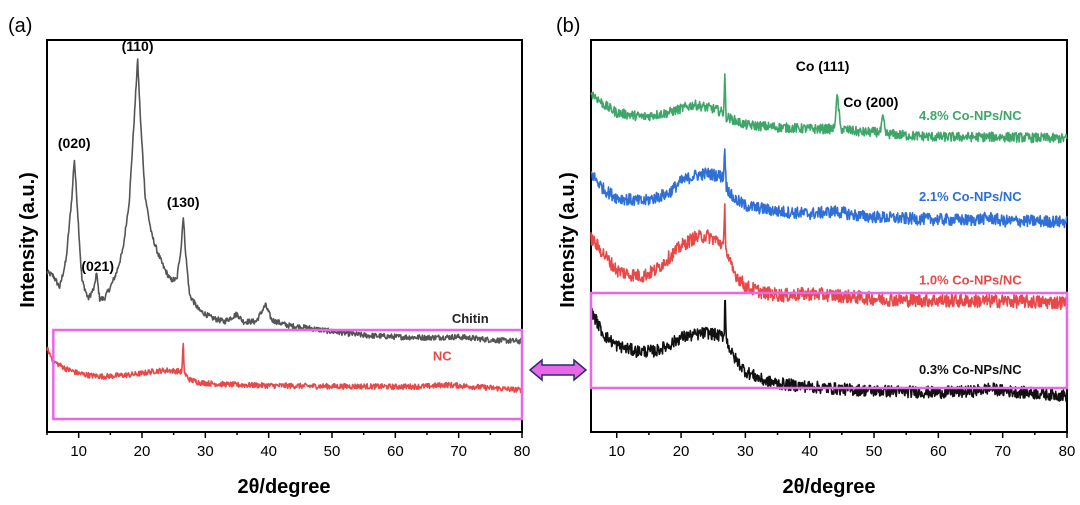 The height and width of the screenshot is (505, 1080). What do you see at coordinates (20, 26) in the screenshot?
I see `panel-a-label: (a)` at bounding box center [20, 26].